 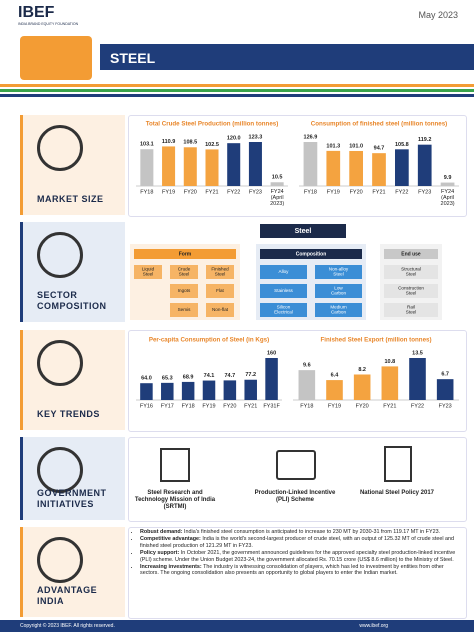 I want to click on item-label: Stainless, so click(x=283, y=290).